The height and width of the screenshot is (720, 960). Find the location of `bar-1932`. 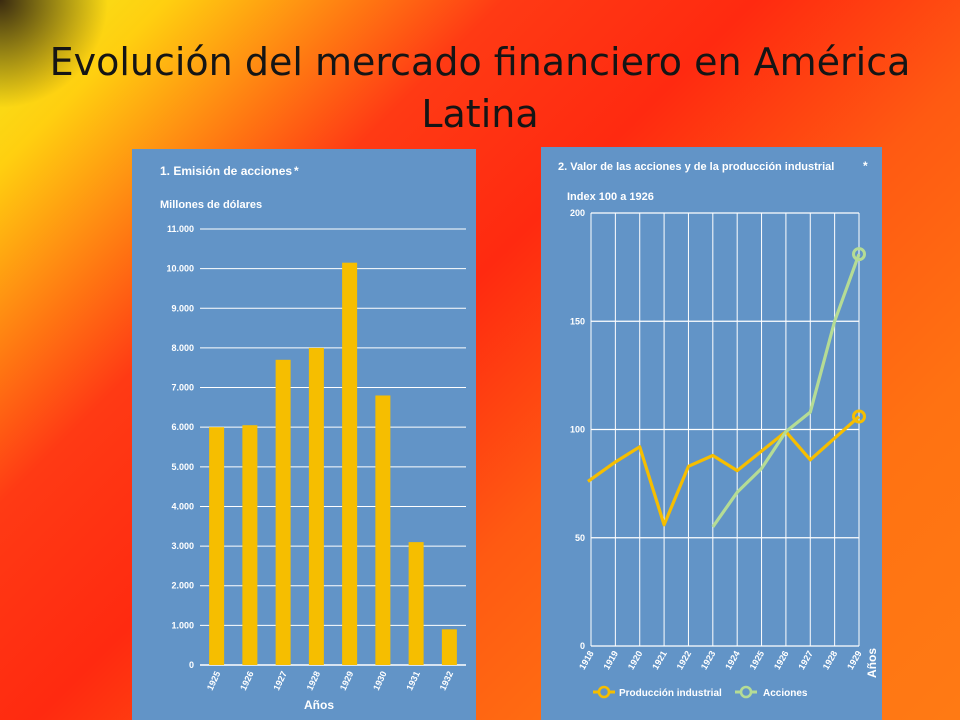

bar-1932 is located at coordinates (449, 647).